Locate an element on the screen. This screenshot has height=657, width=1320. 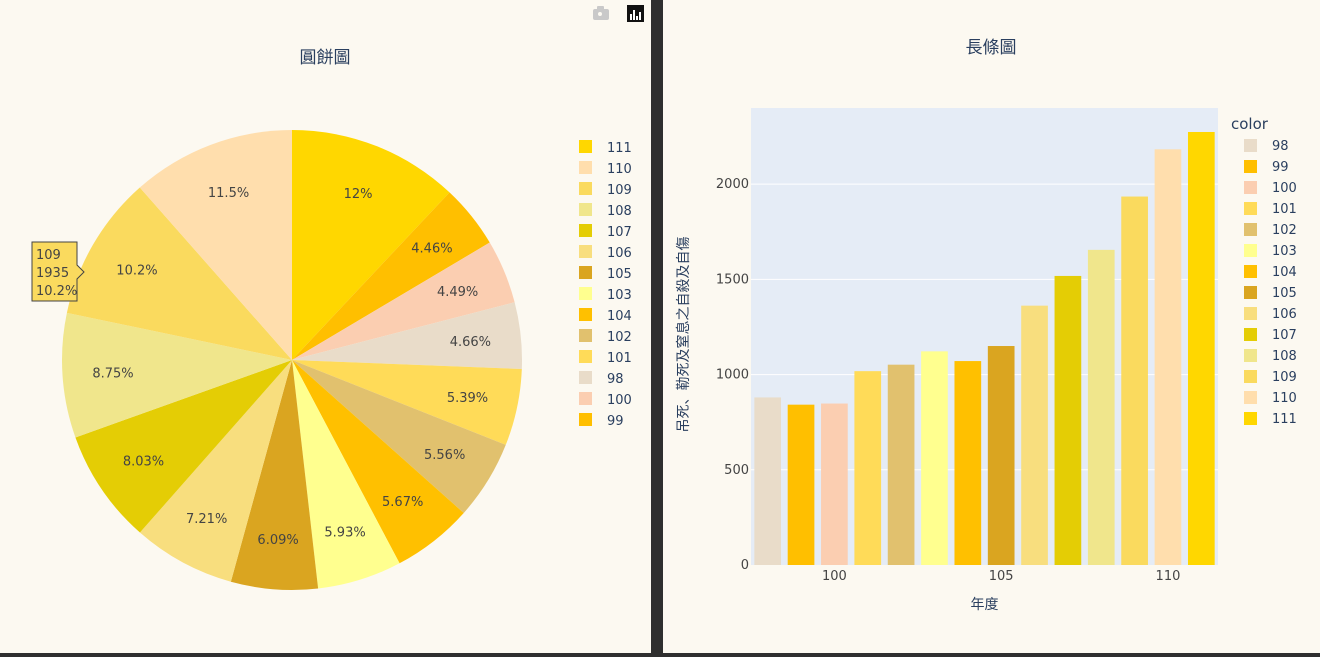
legend-label: 102 is located at coordinates (619, 337).